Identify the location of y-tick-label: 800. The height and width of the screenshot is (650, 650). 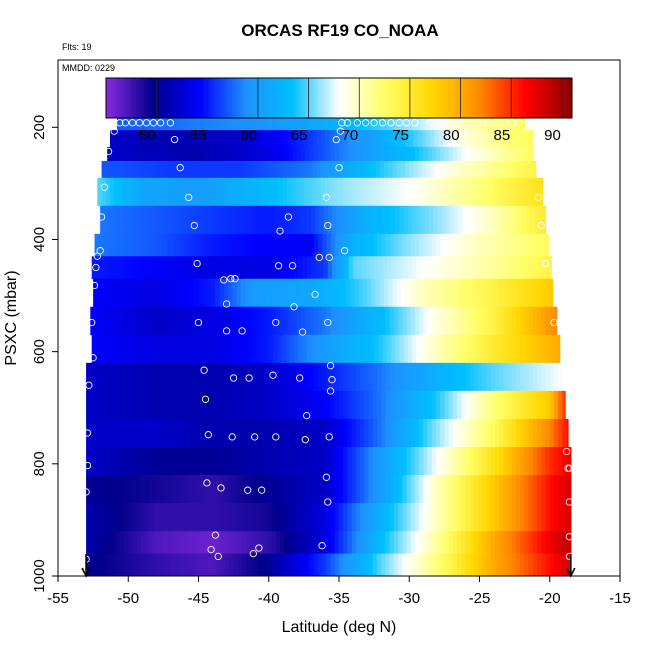
(39, 463).